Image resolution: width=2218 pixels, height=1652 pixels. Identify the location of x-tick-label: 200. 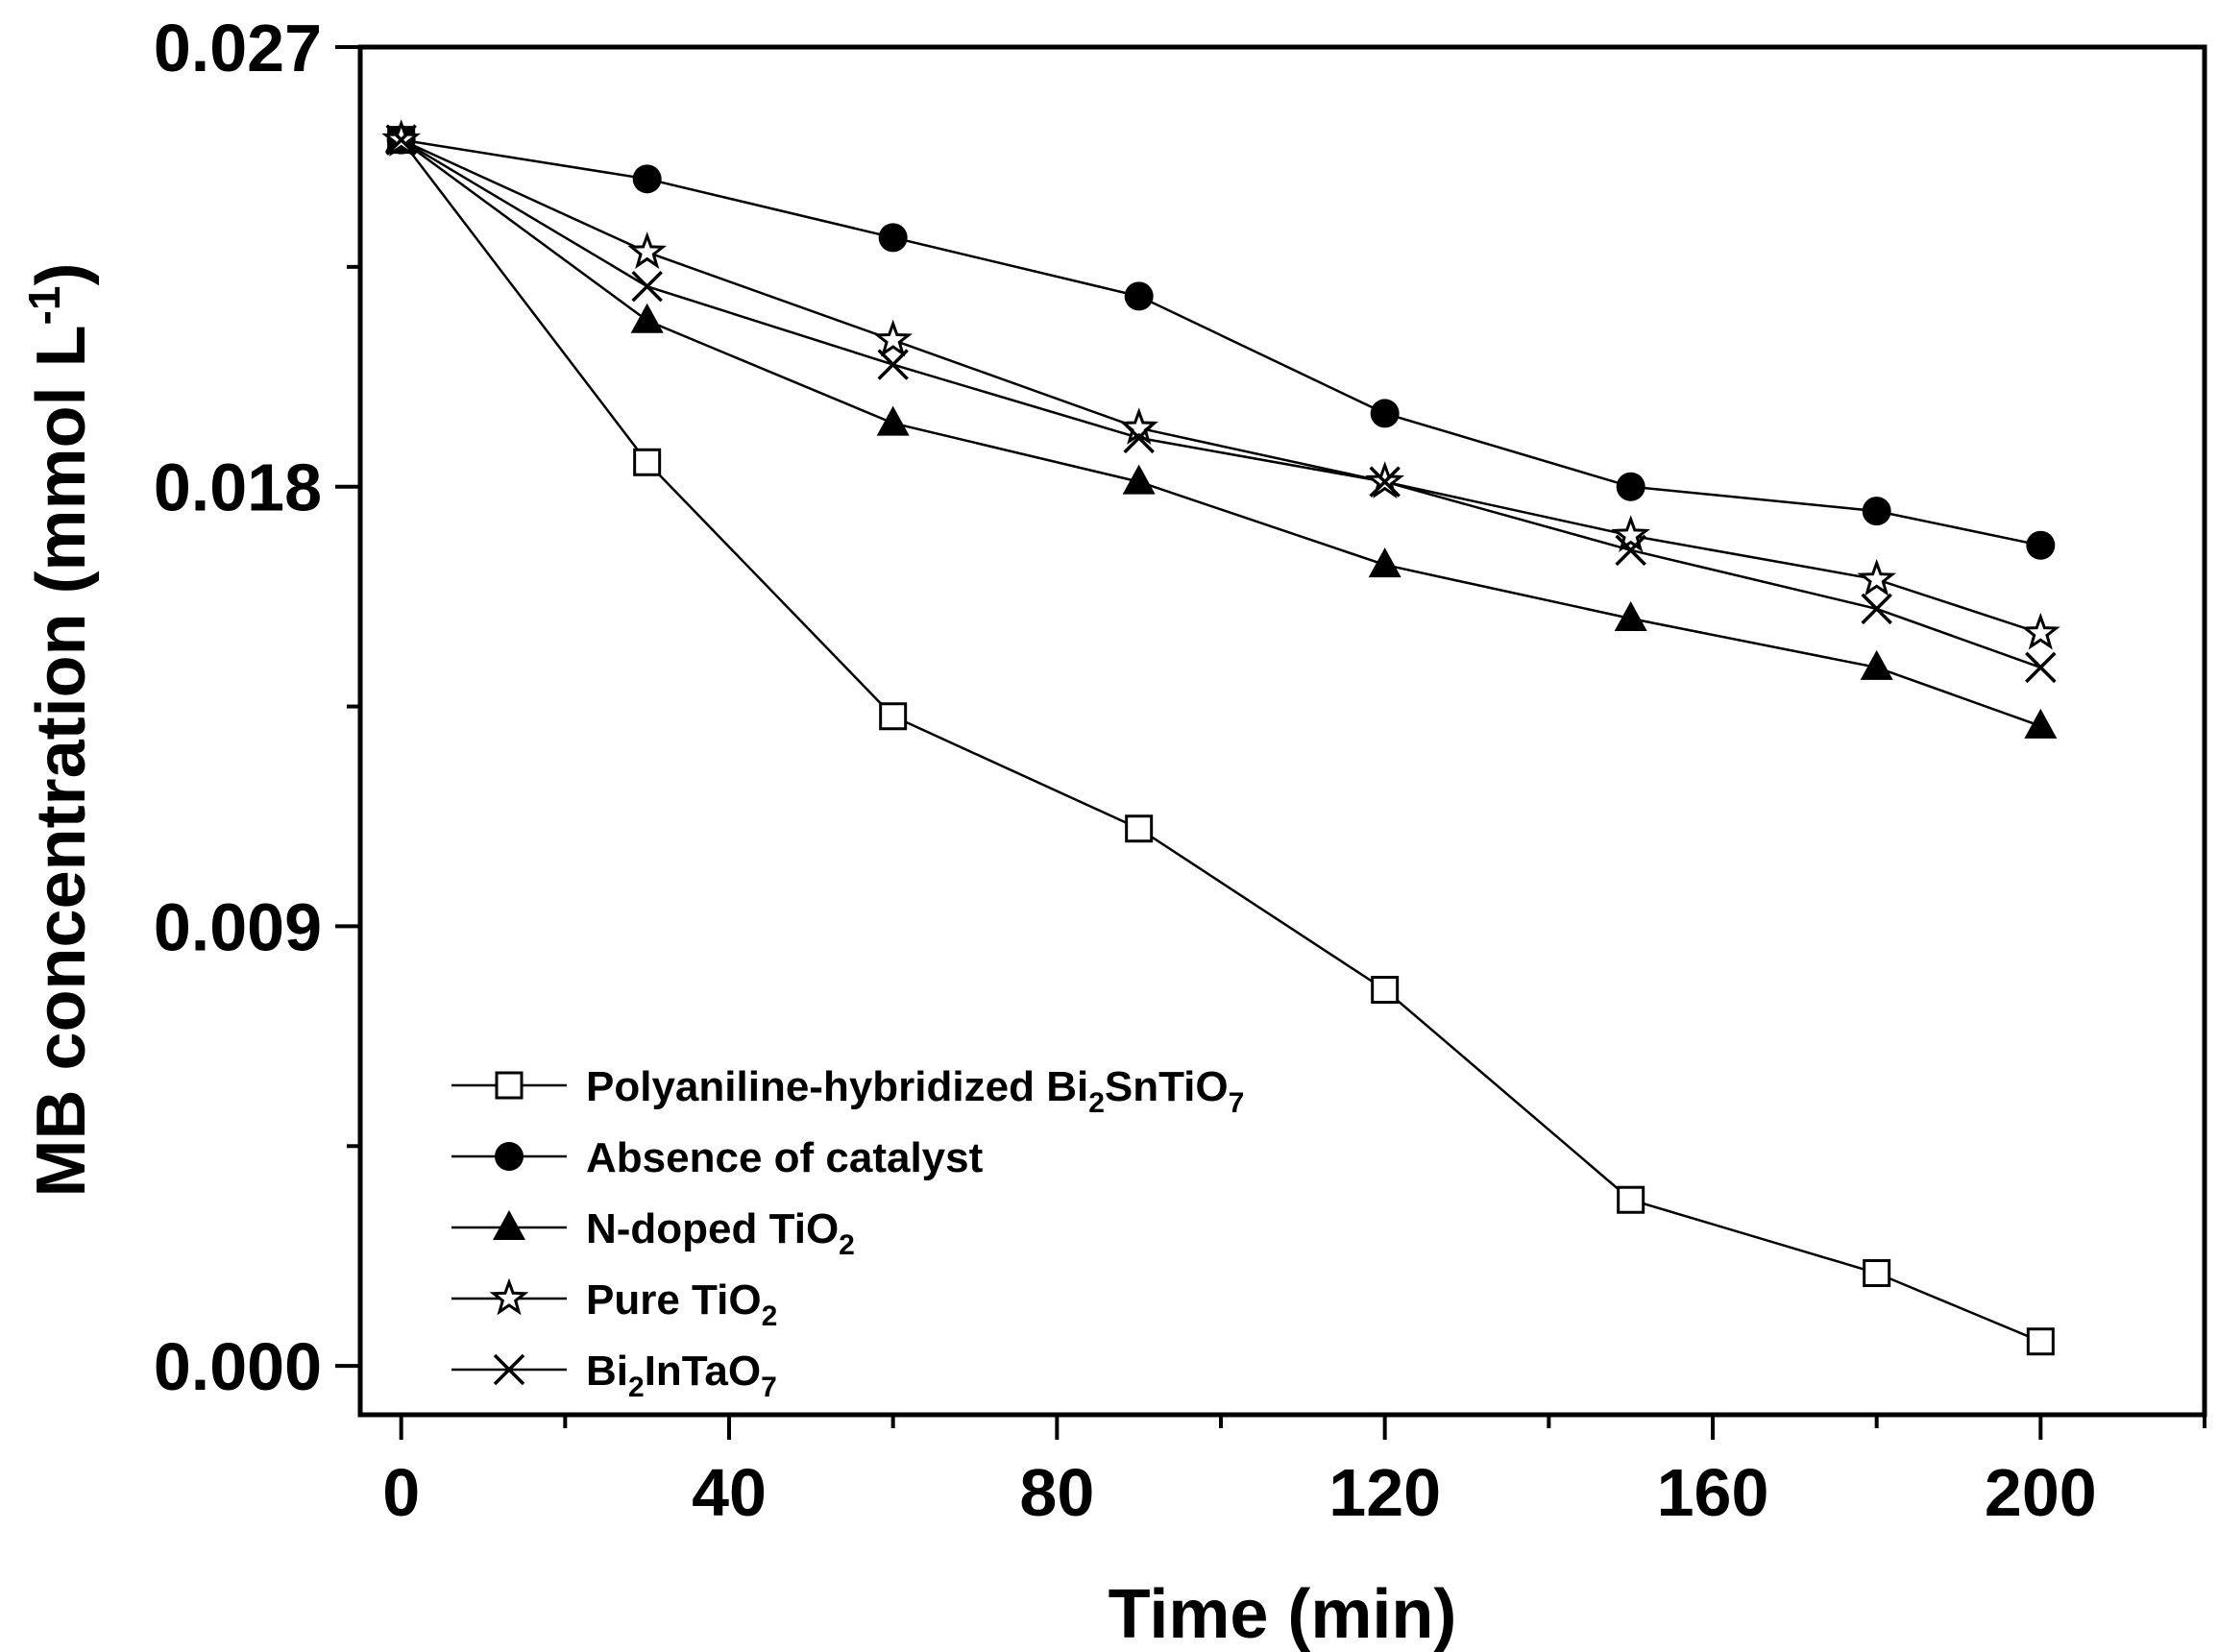
(2041, 1492).